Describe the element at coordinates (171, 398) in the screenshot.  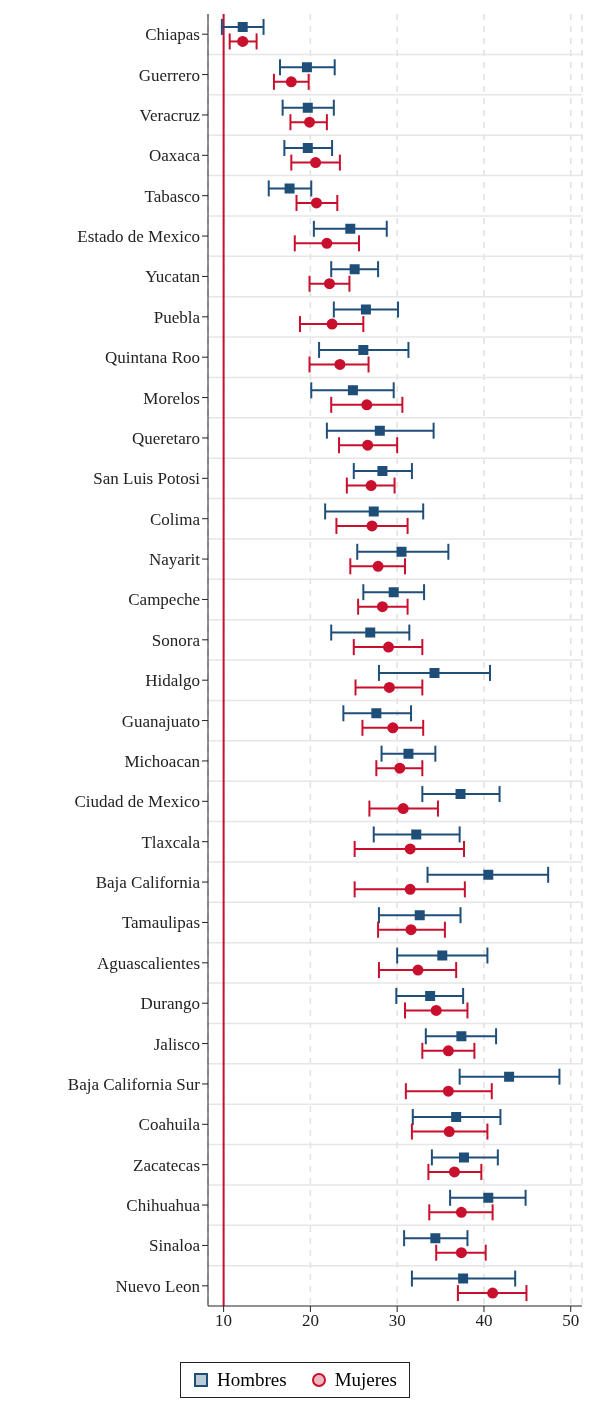
I see `y-tick-label: Morelos` at that location.